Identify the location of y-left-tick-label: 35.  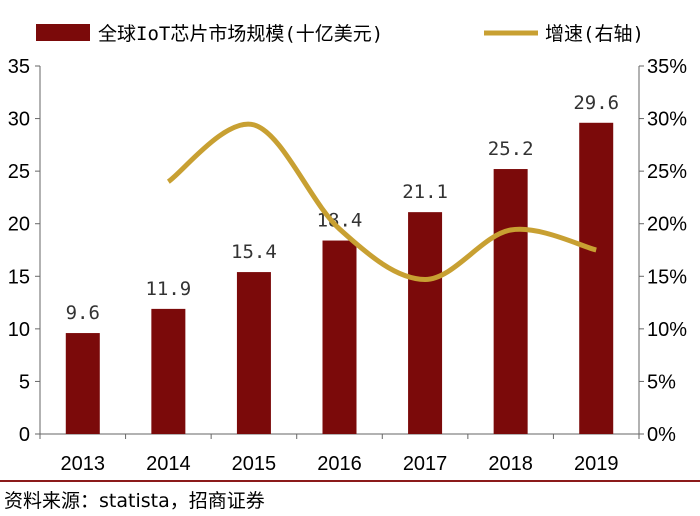
(19, 67).